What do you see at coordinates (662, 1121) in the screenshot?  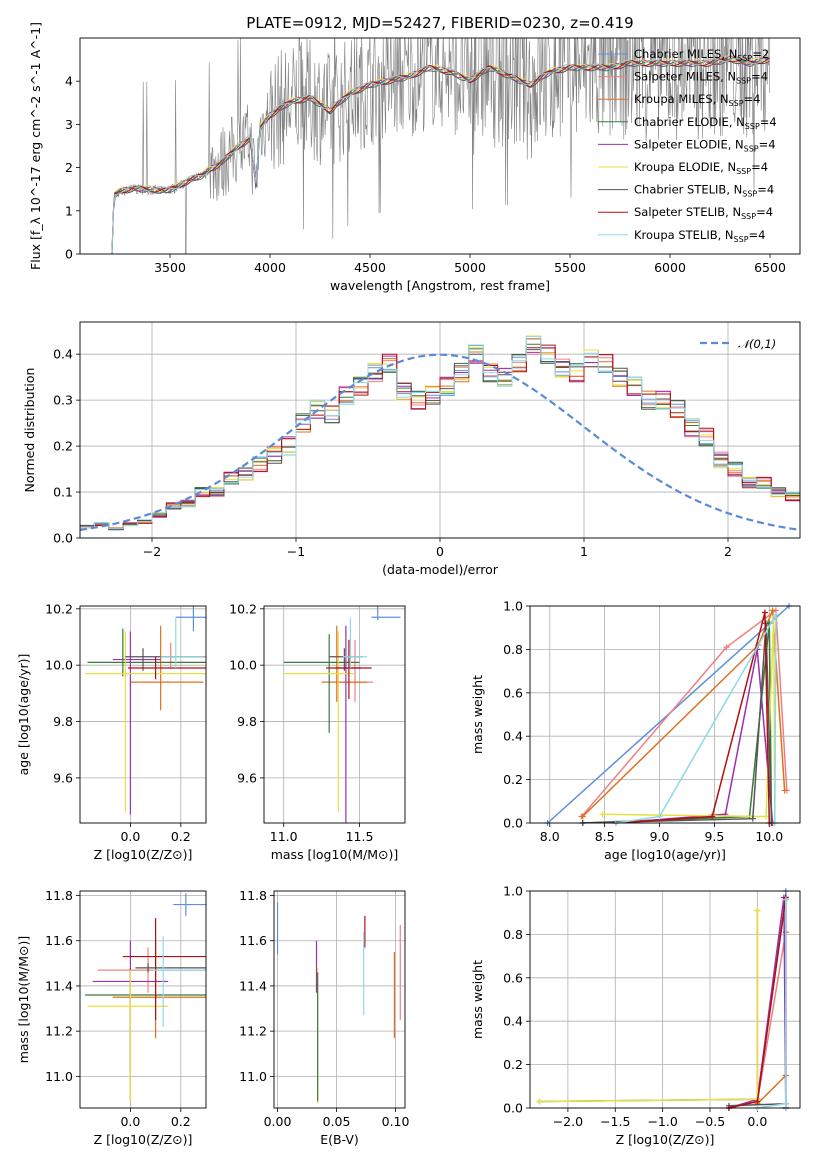 I see `x-tick-label: −1.0` at bounding box center [662, 1121].